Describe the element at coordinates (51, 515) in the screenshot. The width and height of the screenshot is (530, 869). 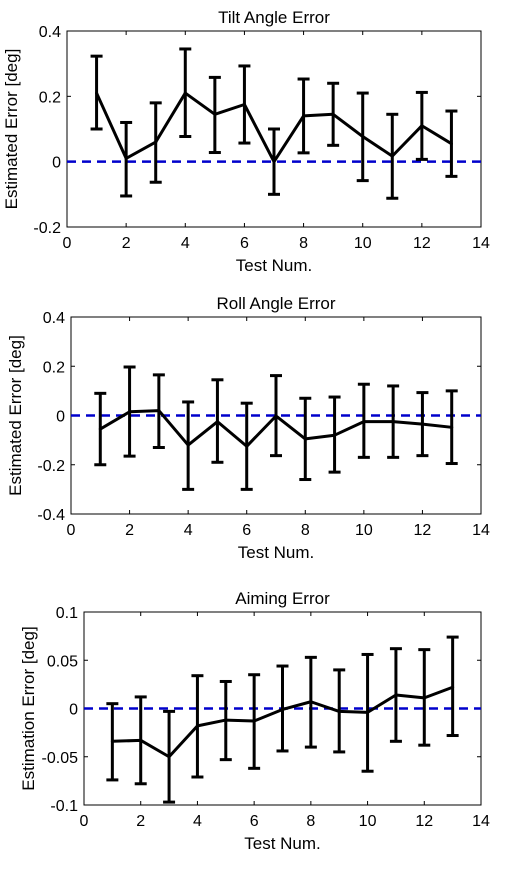
I see `y-tick-label: -0.4` at that location.